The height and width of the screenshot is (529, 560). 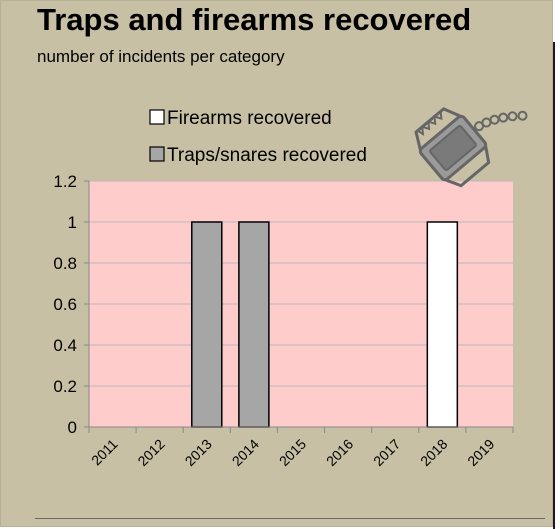 I want to click on x-tick-label: 2015, so click(x=292, y=452).